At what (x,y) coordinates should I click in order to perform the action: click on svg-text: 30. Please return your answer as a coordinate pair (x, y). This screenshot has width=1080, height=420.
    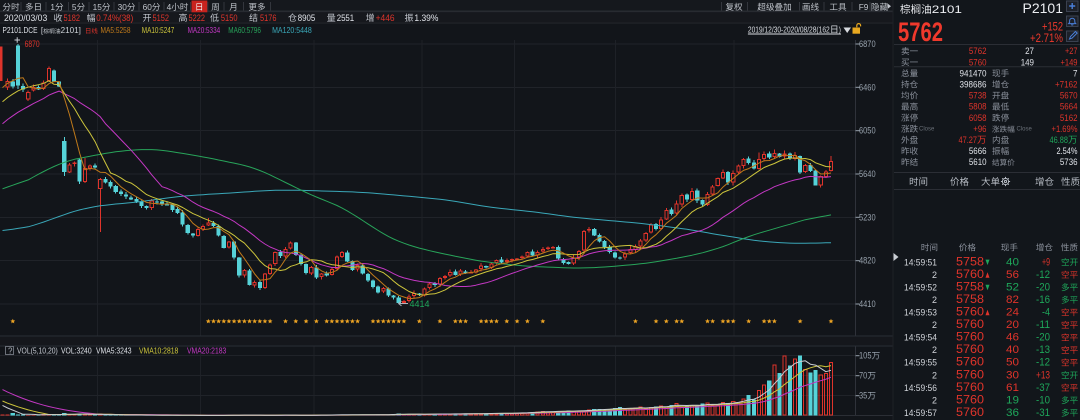
    Looking at the image, I should click on (1012, 375).